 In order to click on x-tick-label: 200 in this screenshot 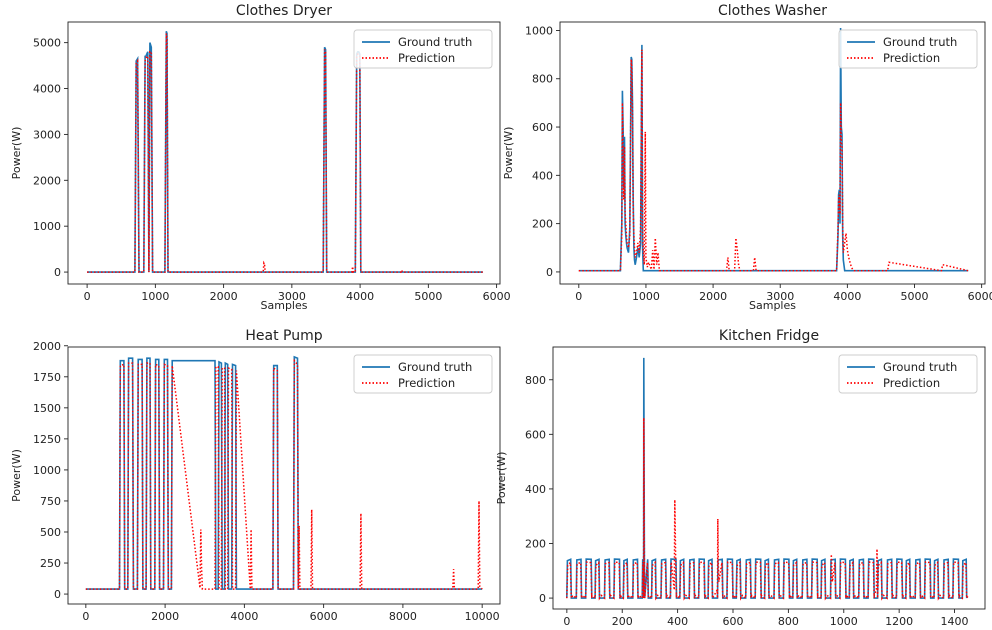, I will do `click(622, 621)`.